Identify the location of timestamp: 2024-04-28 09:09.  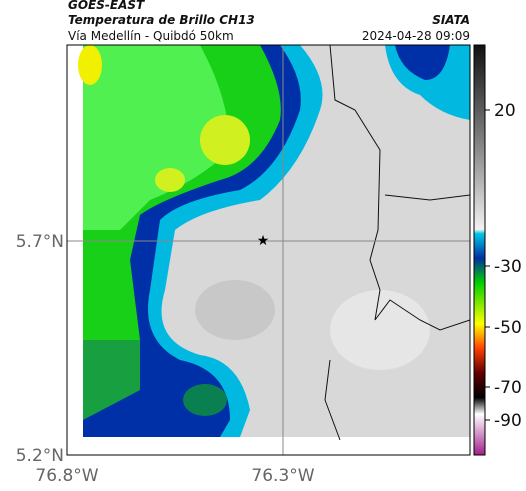
(416, 36).